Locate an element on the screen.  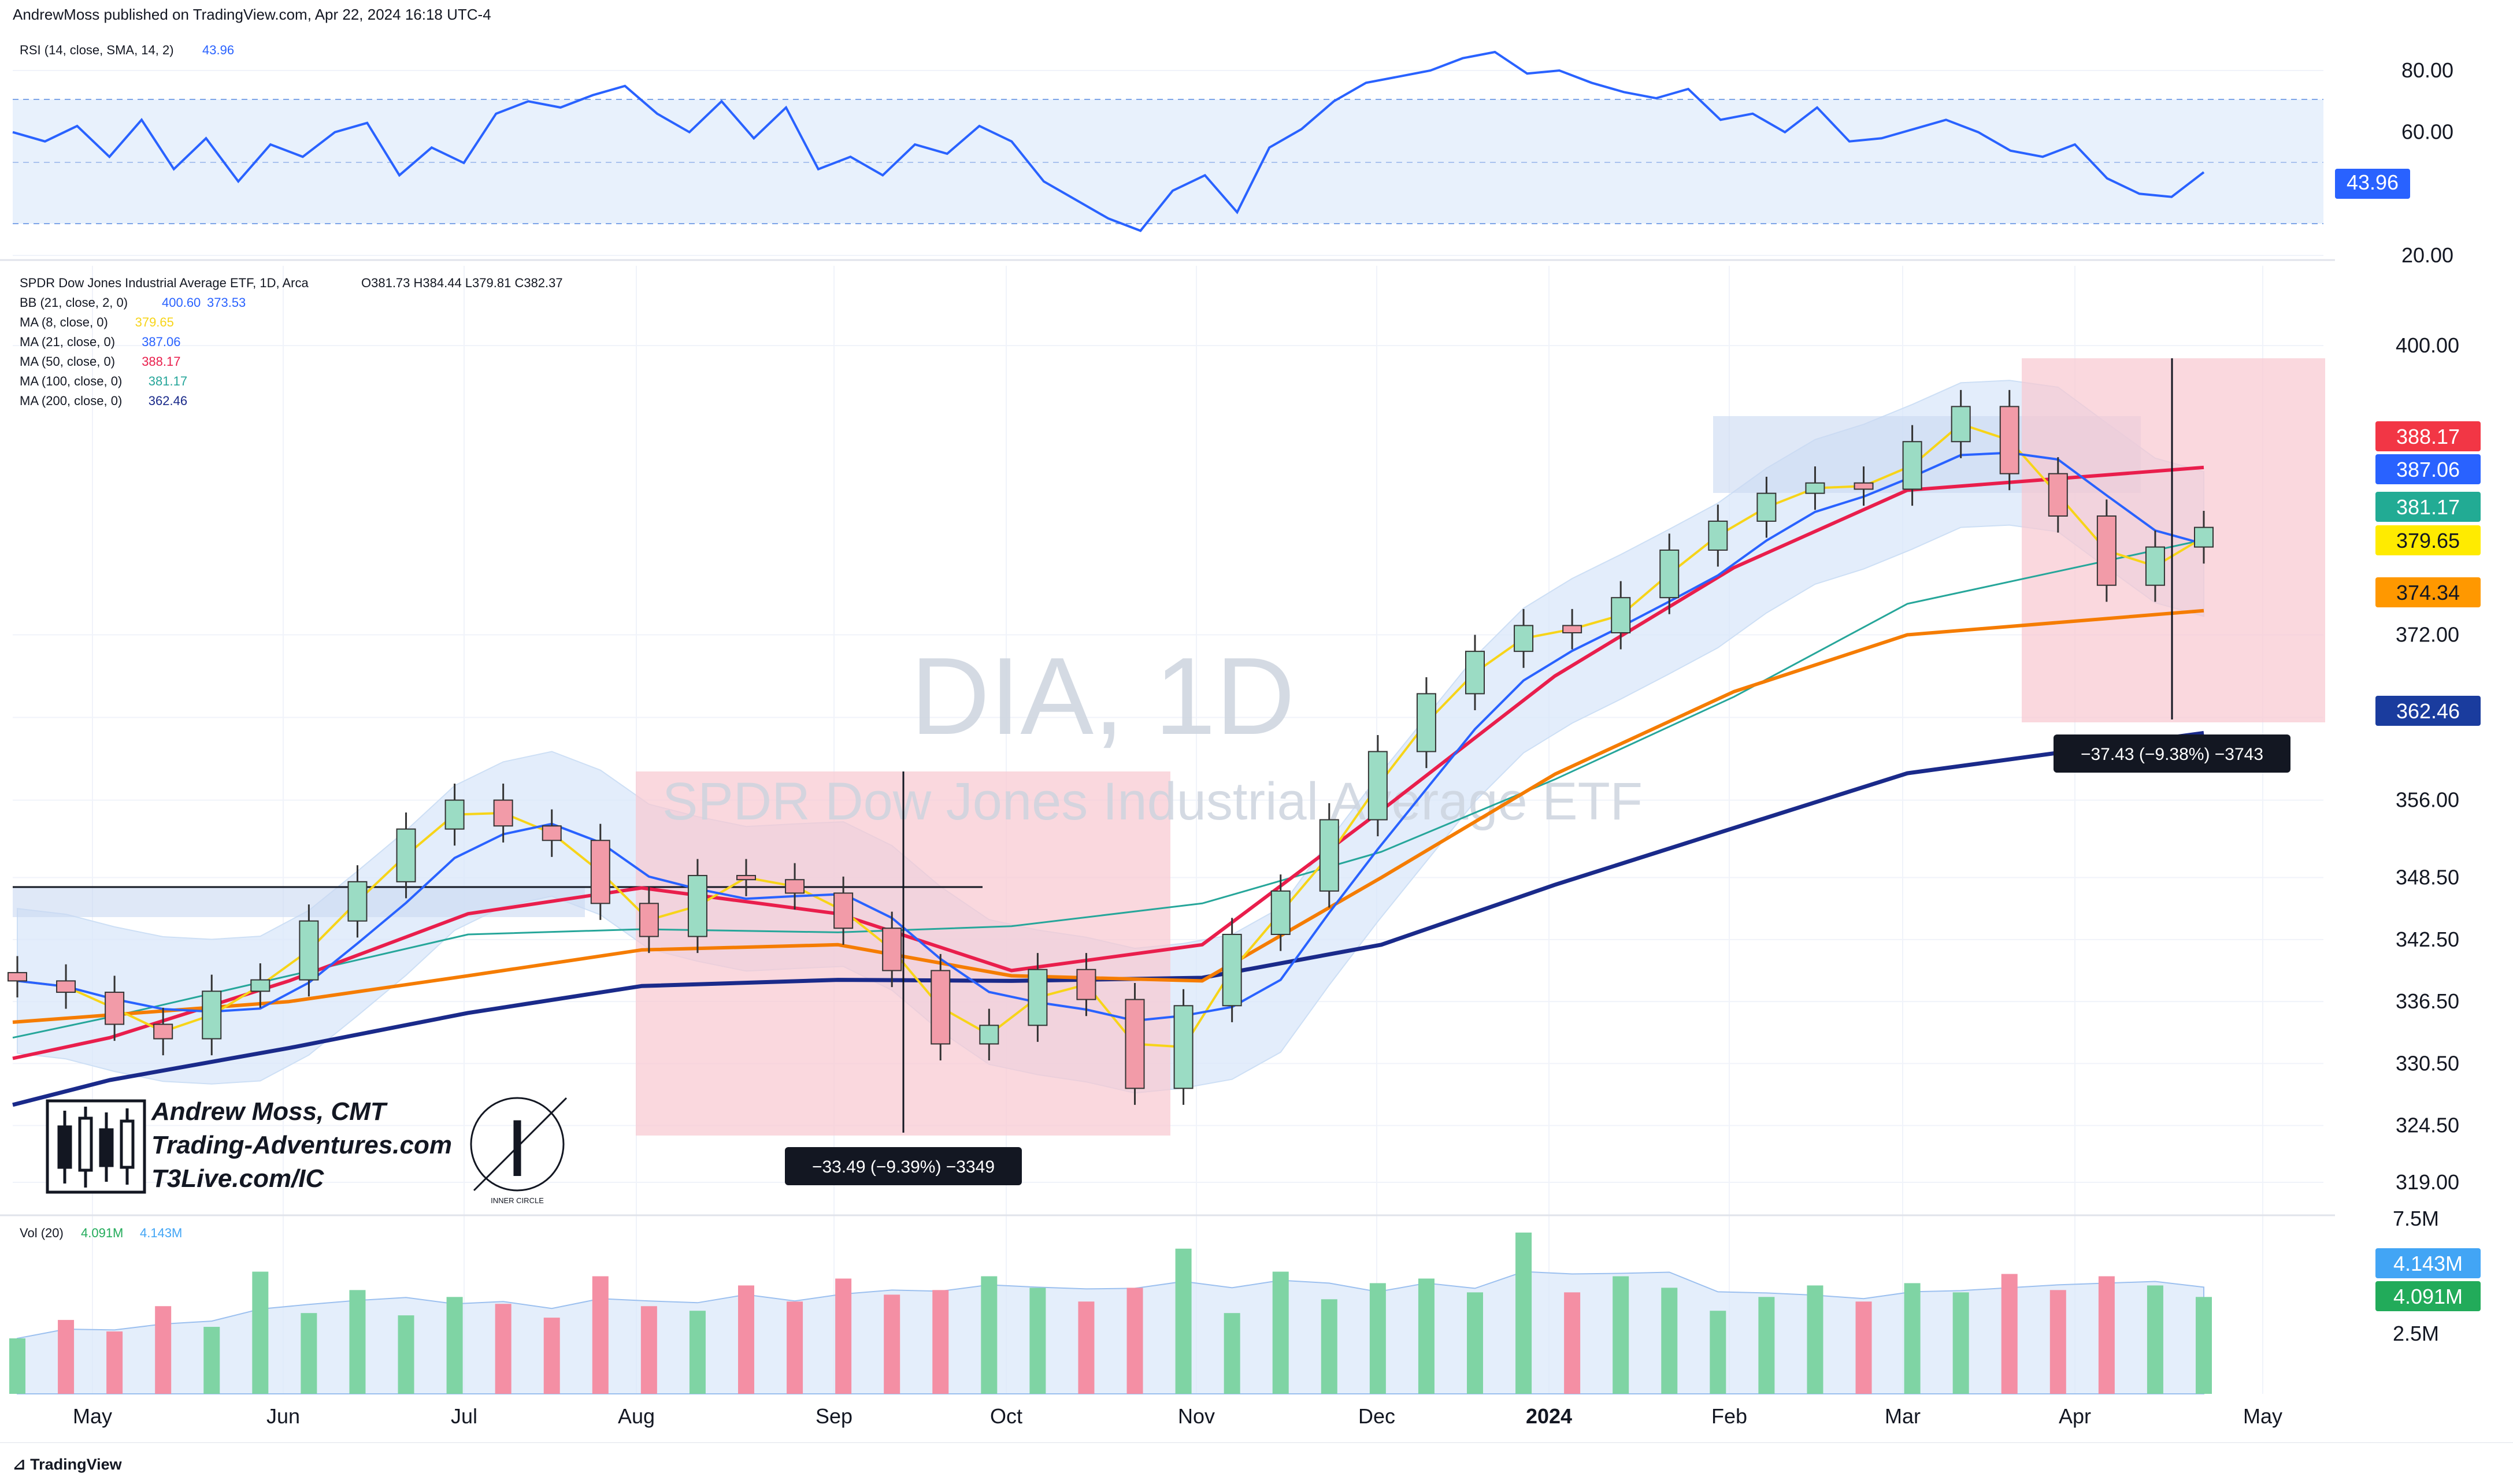
price-badge-label: 388.17 is located at coordinates (2428, 436).